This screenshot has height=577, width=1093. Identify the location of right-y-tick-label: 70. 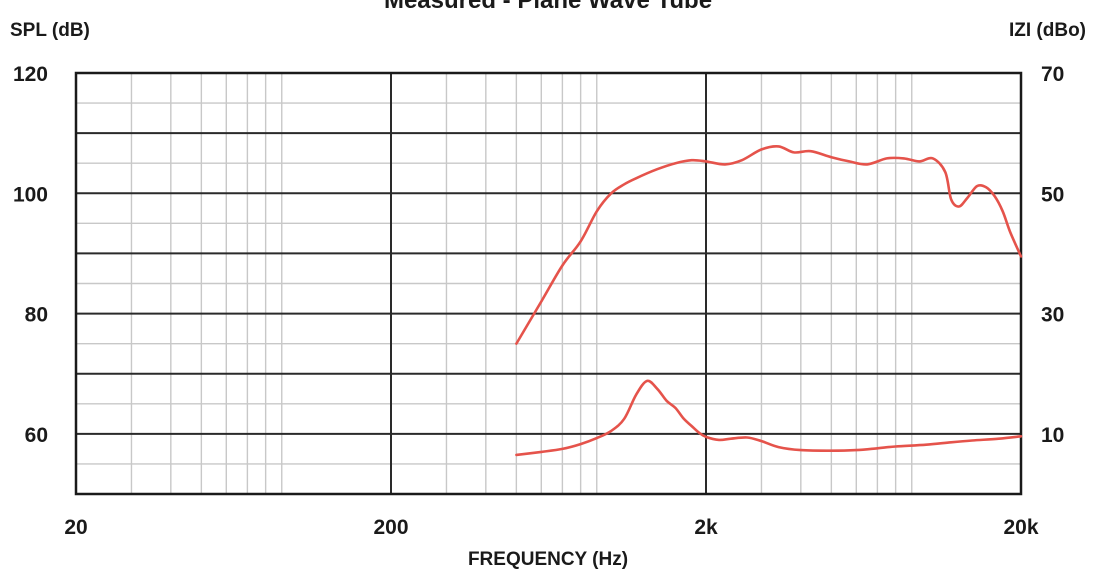
(1052, 74).